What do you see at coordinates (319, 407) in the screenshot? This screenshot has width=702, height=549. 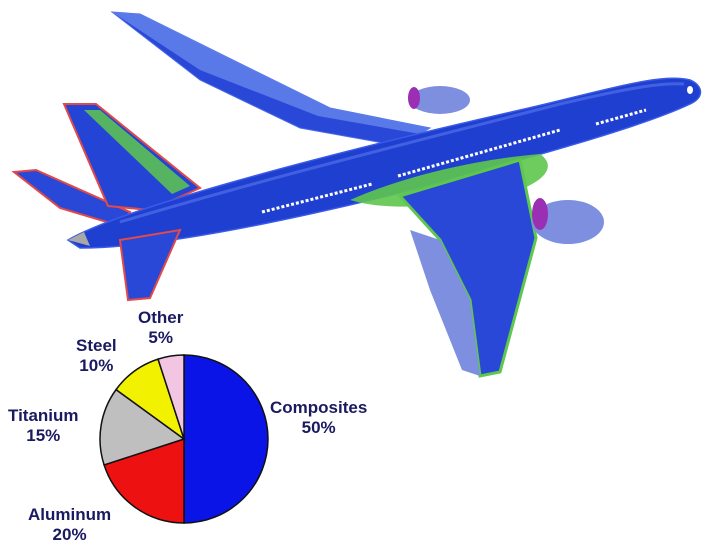 I see `label-composites-name: Composites` at bounding box center [319, 407].